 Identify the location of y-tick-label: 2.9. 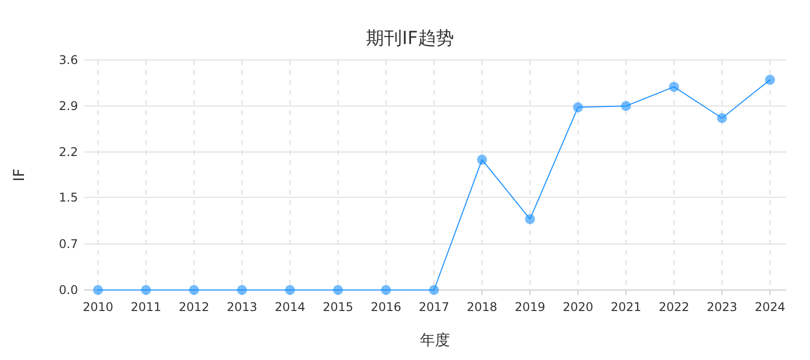
(68, 106).